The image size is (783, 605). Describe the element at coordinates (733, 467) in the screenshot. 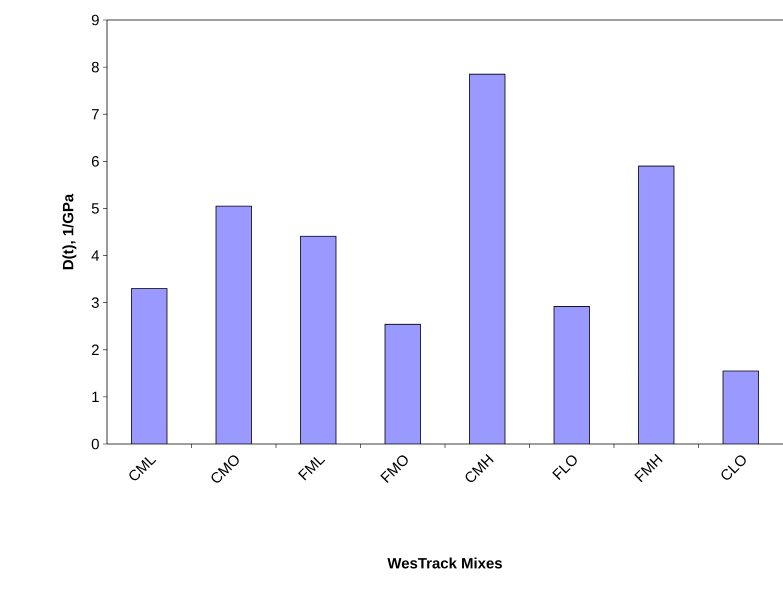

I see `x-tick-label: CLO` at that location.